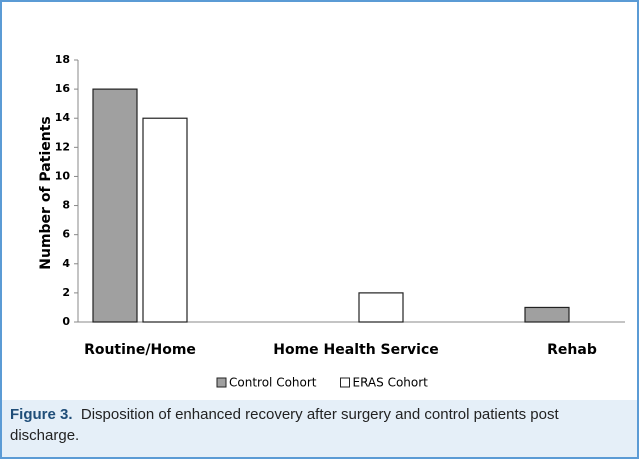 This screenshot has width=639, height=459. I want to click on y-tick-label: 6, so click(66, 234).